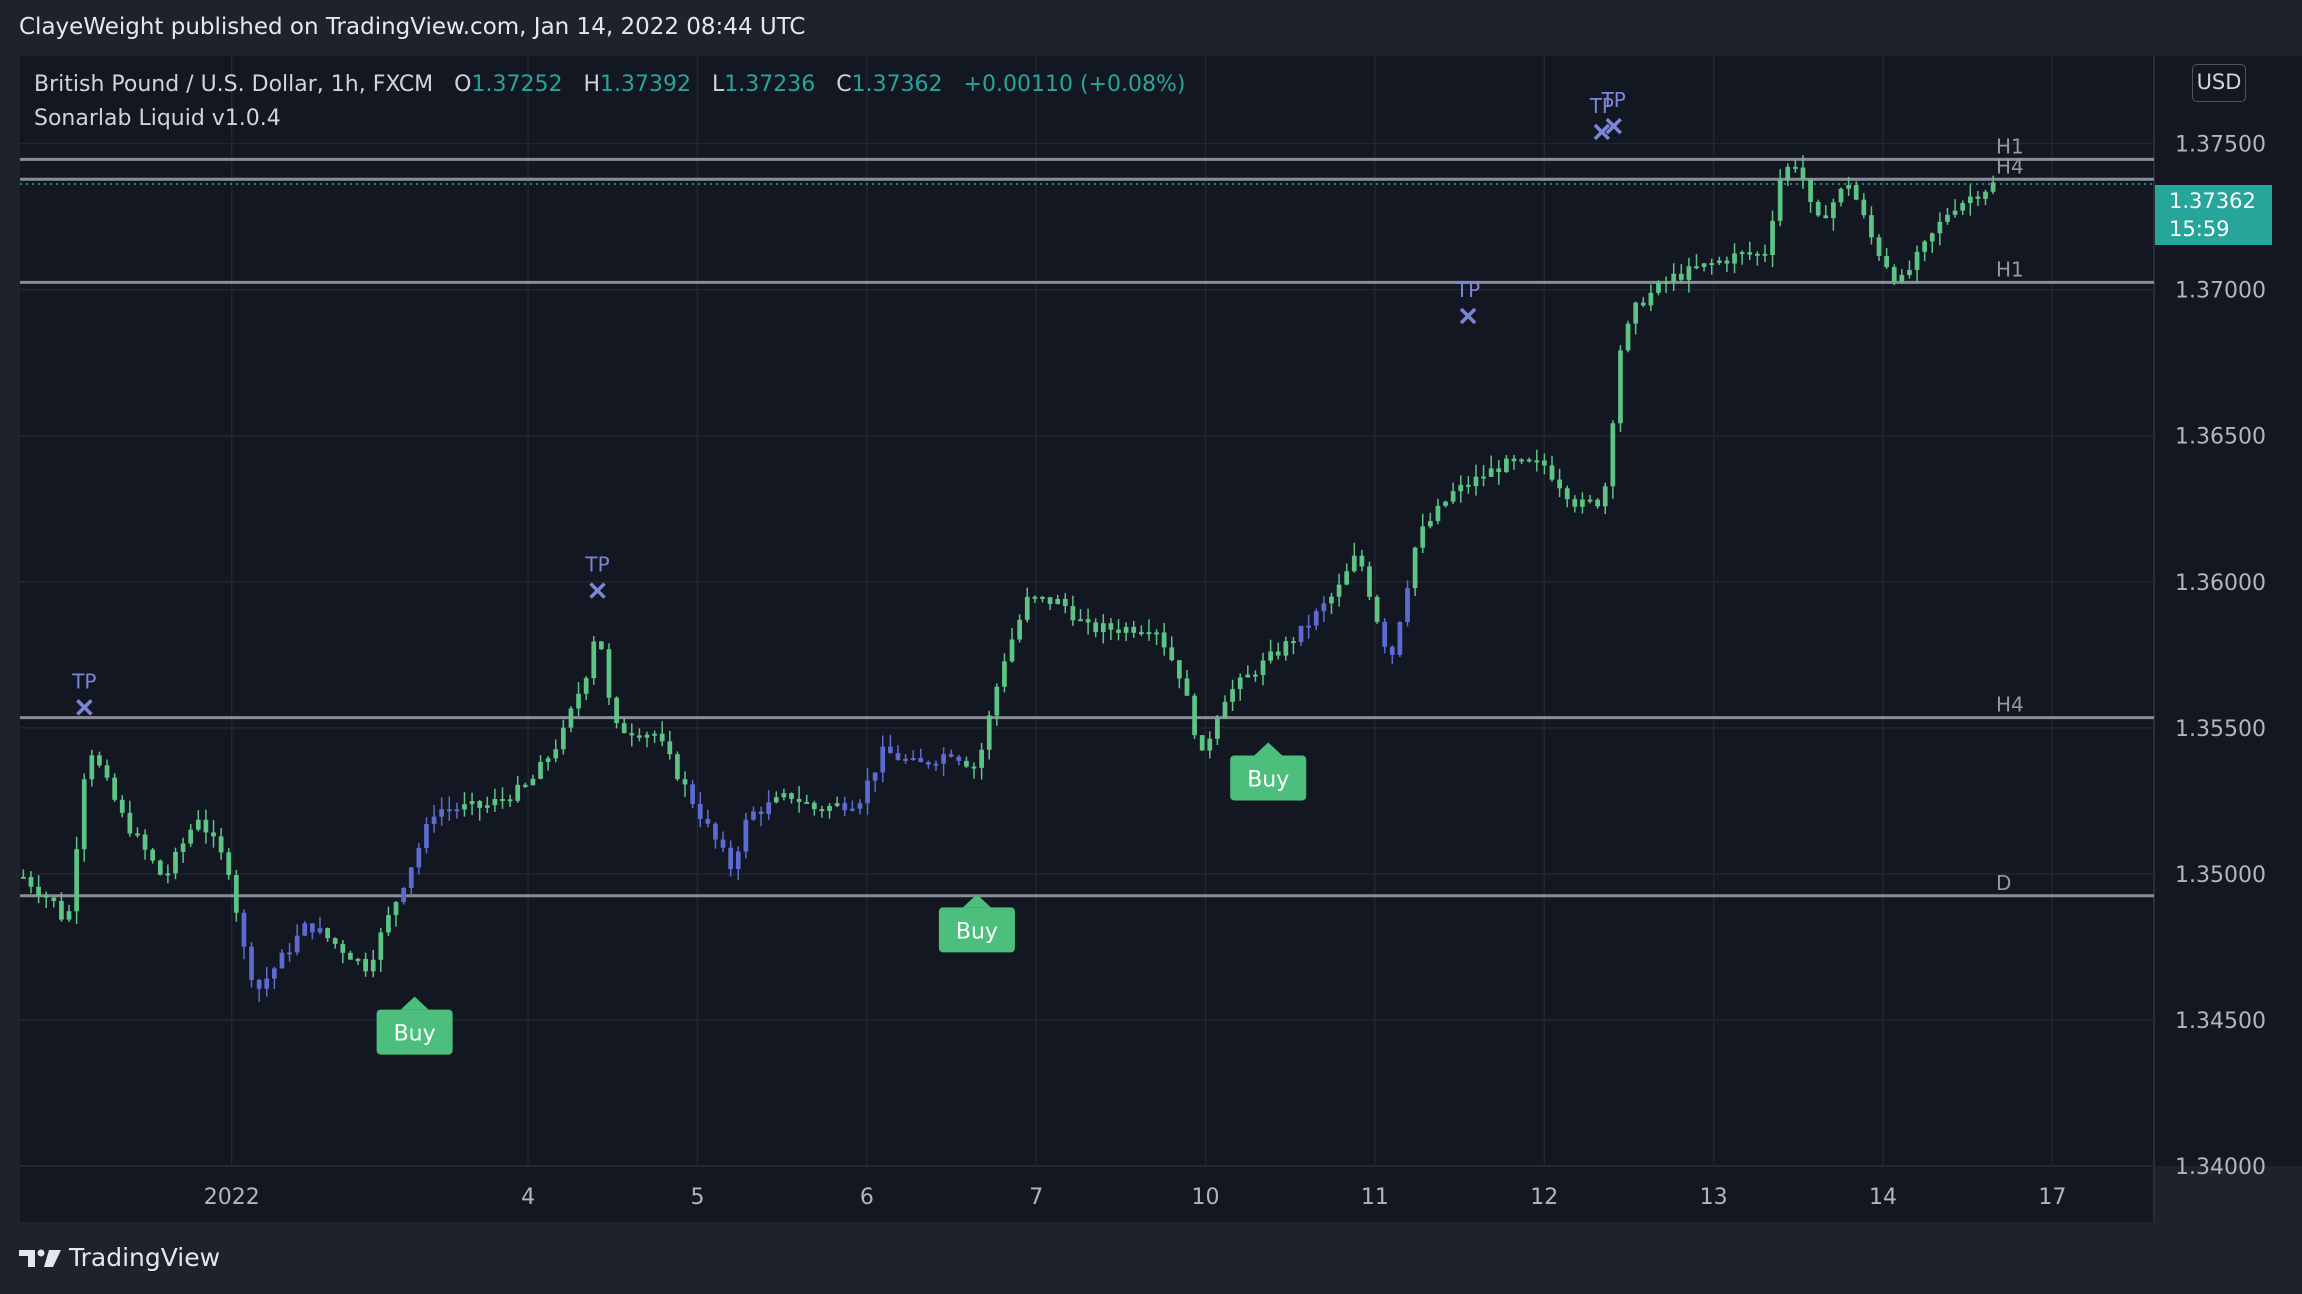 This screenshot has height=1294, width=2302. I want to click on indicator-row: Sonarlab Liquid v1.0.4, so click(609, 119).